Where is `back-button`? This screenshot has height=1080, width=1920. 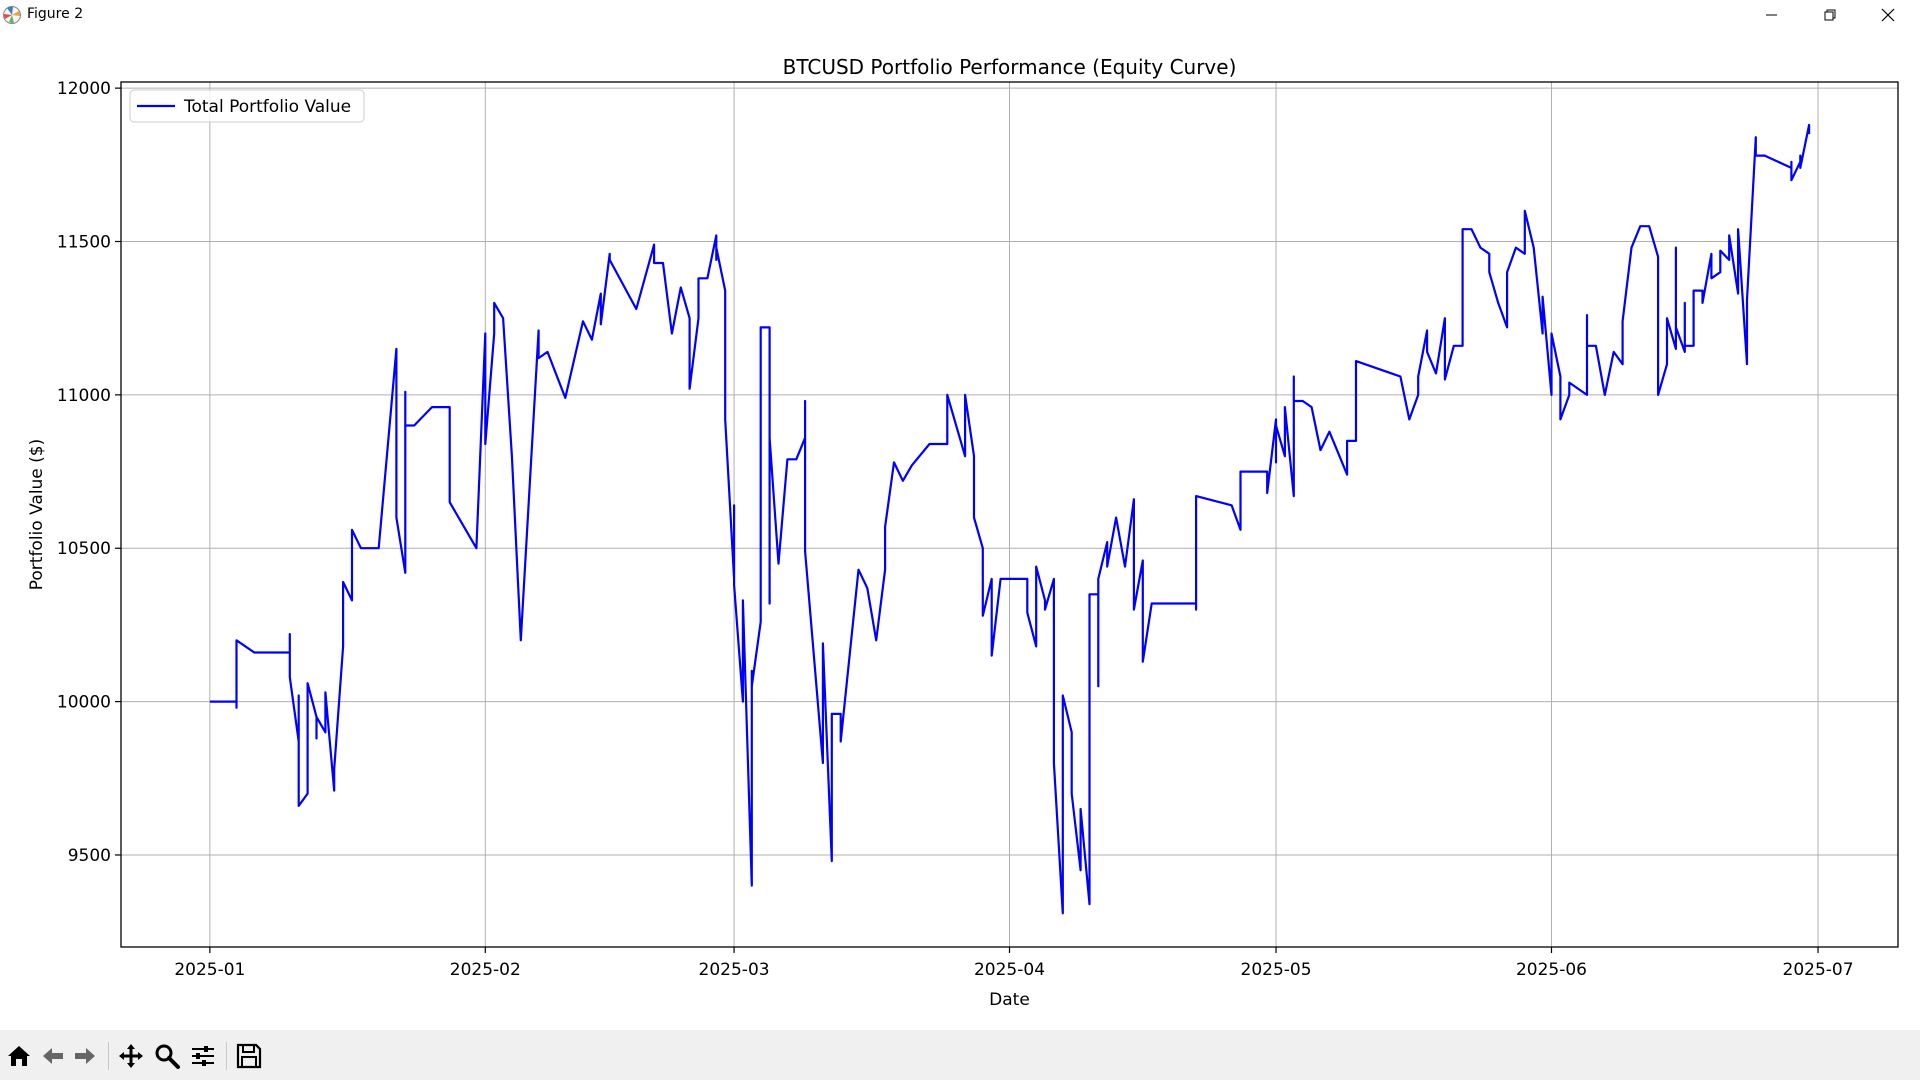 back-button is located at coordinates (53, 1056).